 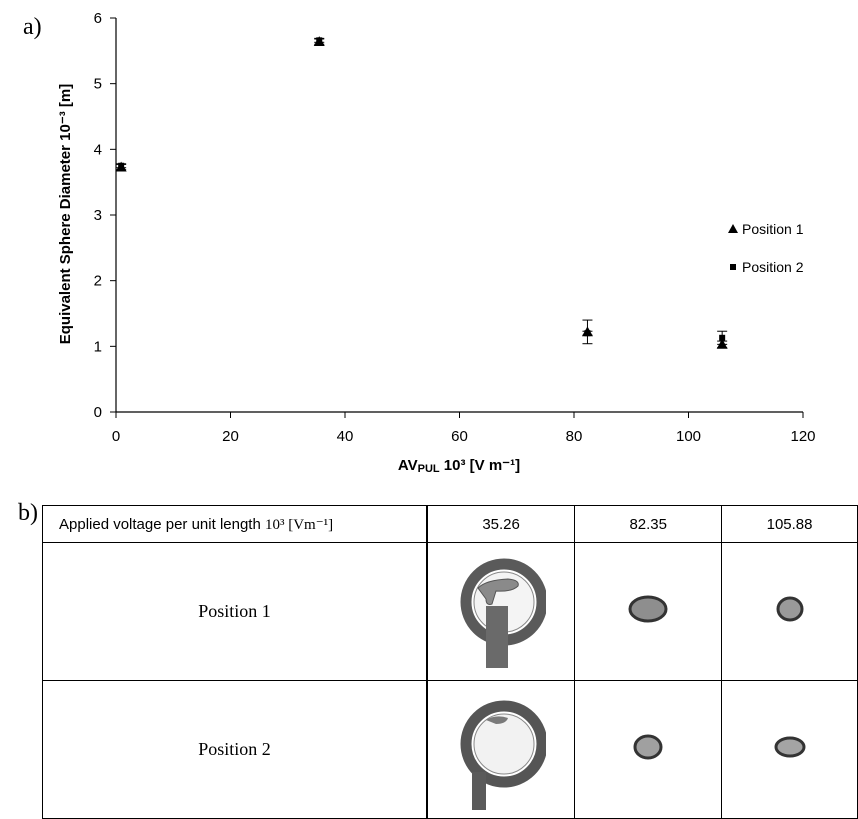 What do you see at coordinates (116, 436) in the screenshot?
I see `x-tick-label: 0` at bounding box center [116, 436].